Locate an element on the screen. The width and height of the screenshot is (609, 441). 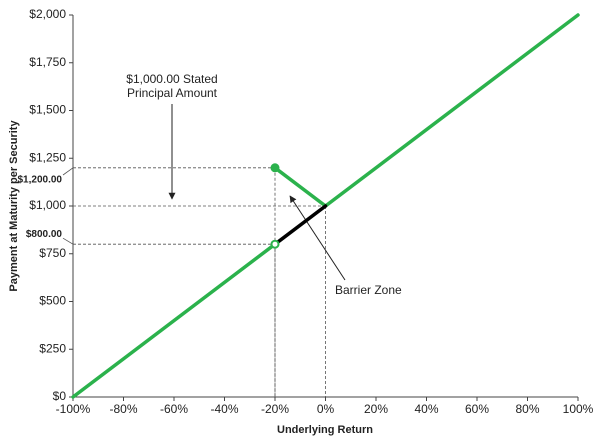
y-tick-label: $1,750 is located at coordinates (47, 62).